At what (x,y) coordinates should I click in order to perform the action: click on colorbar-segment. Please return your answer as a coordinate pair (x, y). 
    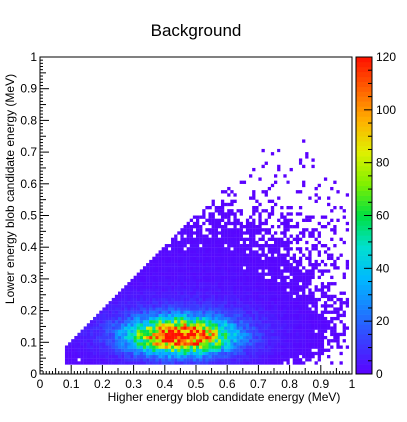
    Looking at the image, I should click on (364, 64).